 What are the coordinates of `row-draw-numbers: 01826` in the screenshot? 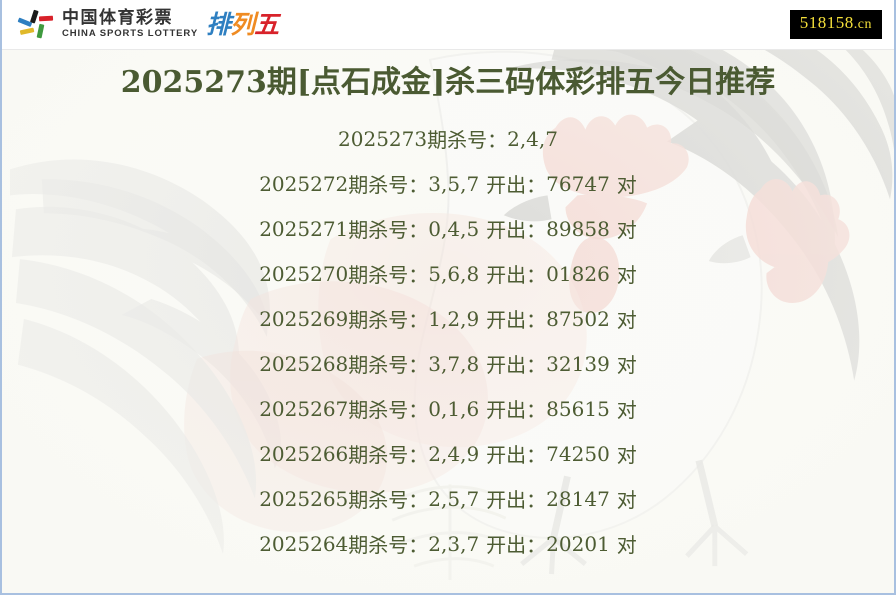 It's located at (578, 273).